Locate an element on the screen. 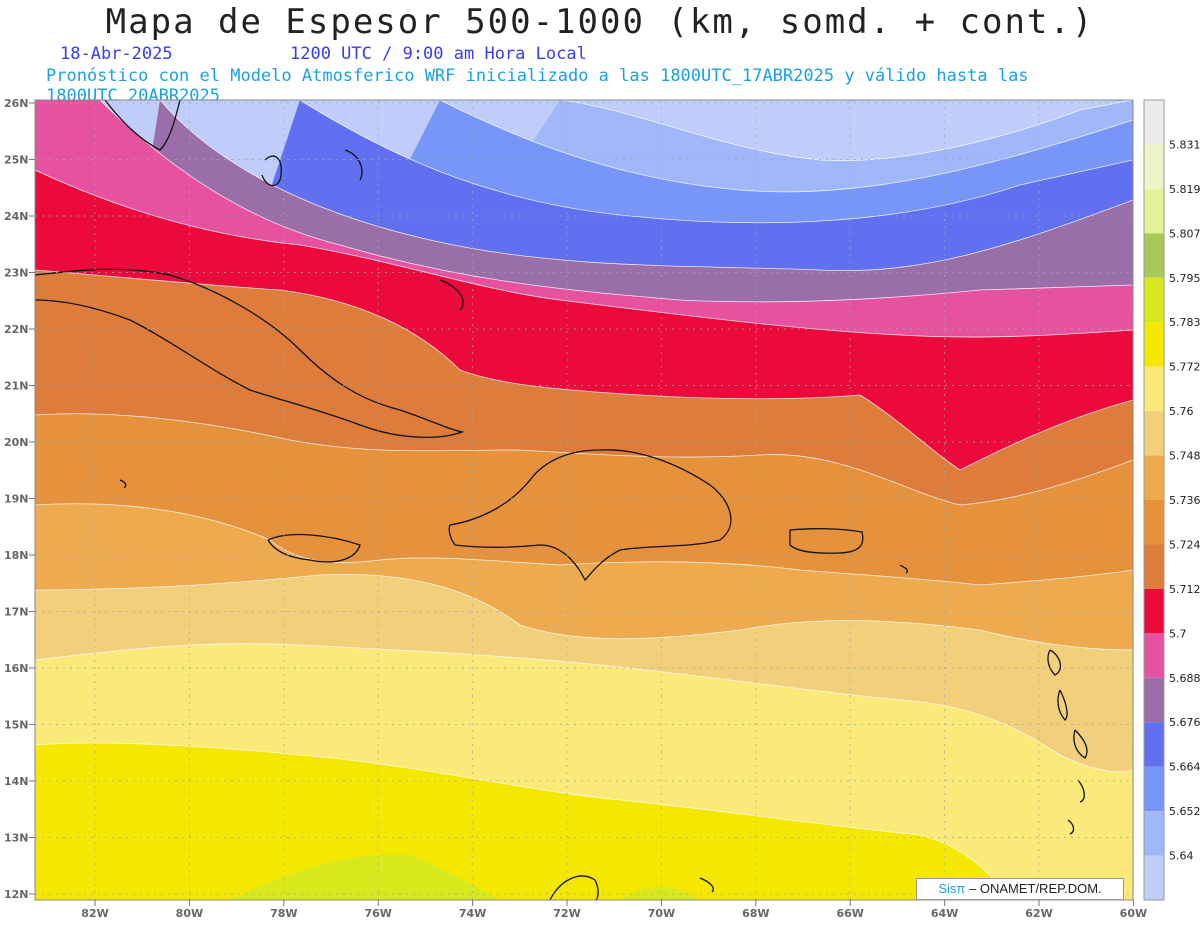 This screenshot has width=1200, height=927. lon-label: 76W is located at coordinates (377, 913).